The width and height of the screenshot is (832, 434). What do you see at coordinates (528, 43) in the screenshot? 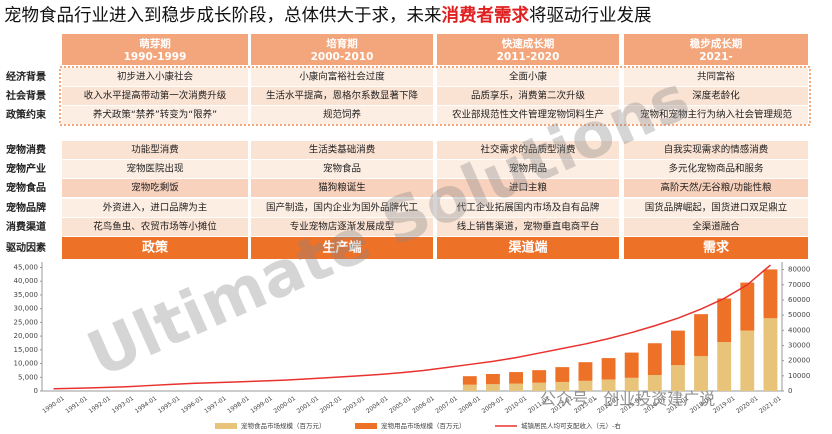
I see `stage-name: 快速成长期` at bounding box center [528, 43].